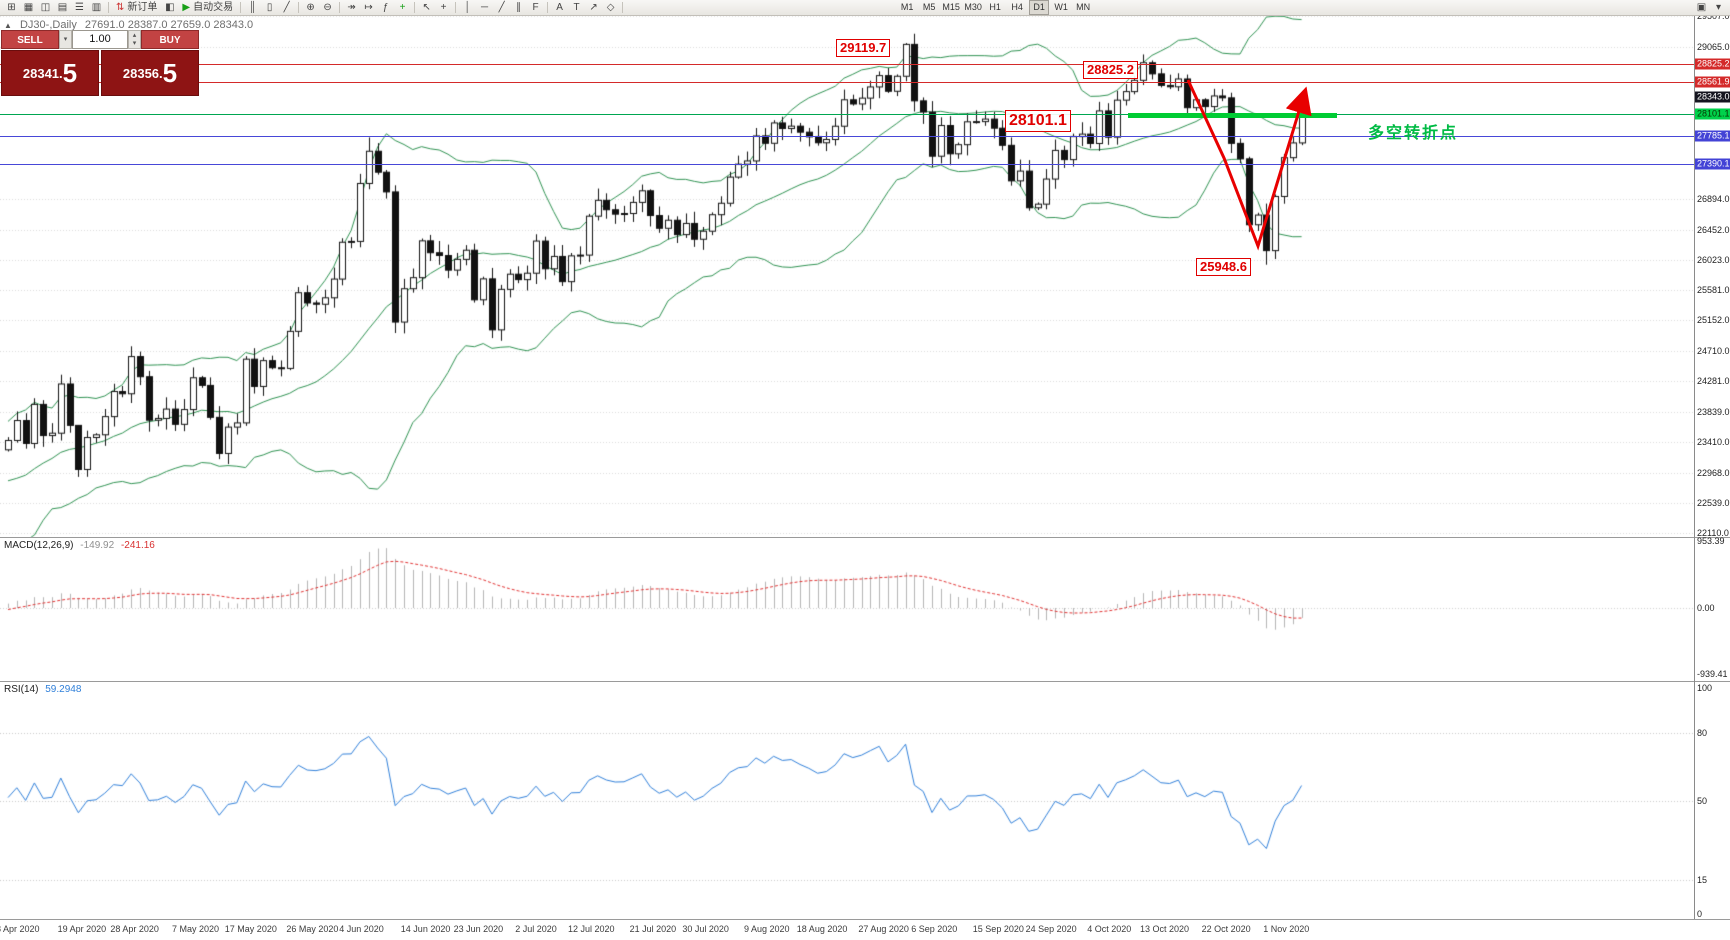  What do you see at coordinates (45, 8) in the screenshot?
I see `market-watch-icon: ◫` at bounding box center [45, 8].